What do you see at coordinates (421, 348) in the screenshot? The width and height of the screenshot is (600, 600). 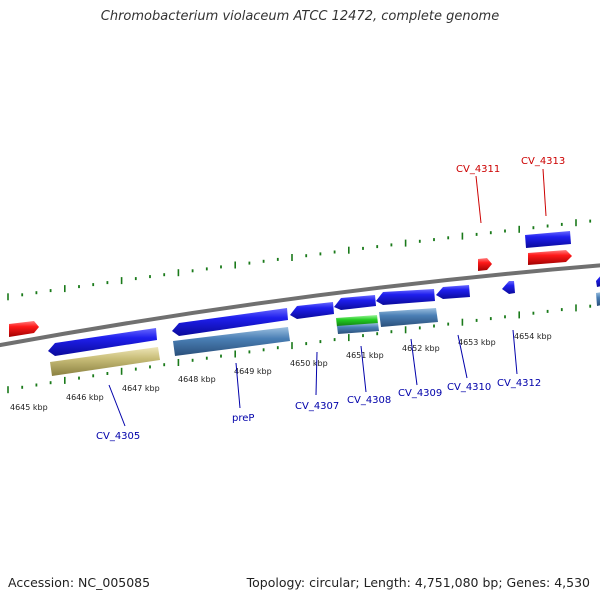 I see `axis-label: 4652 kbp` at bounding box center [421, 348].